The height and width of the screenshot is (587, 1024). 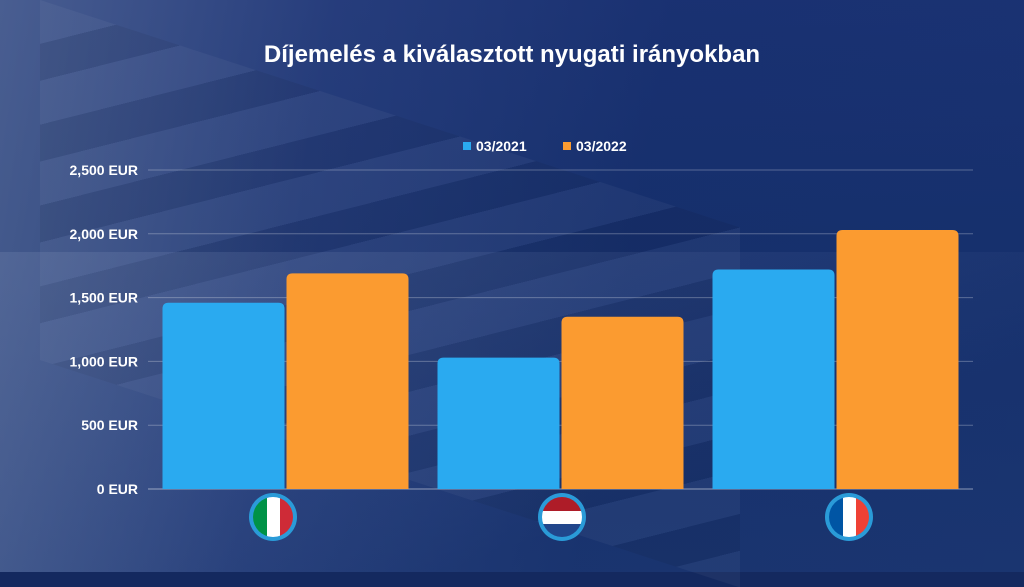 I want to click on netherlands-flag-icon, so click(x=562, y=517).